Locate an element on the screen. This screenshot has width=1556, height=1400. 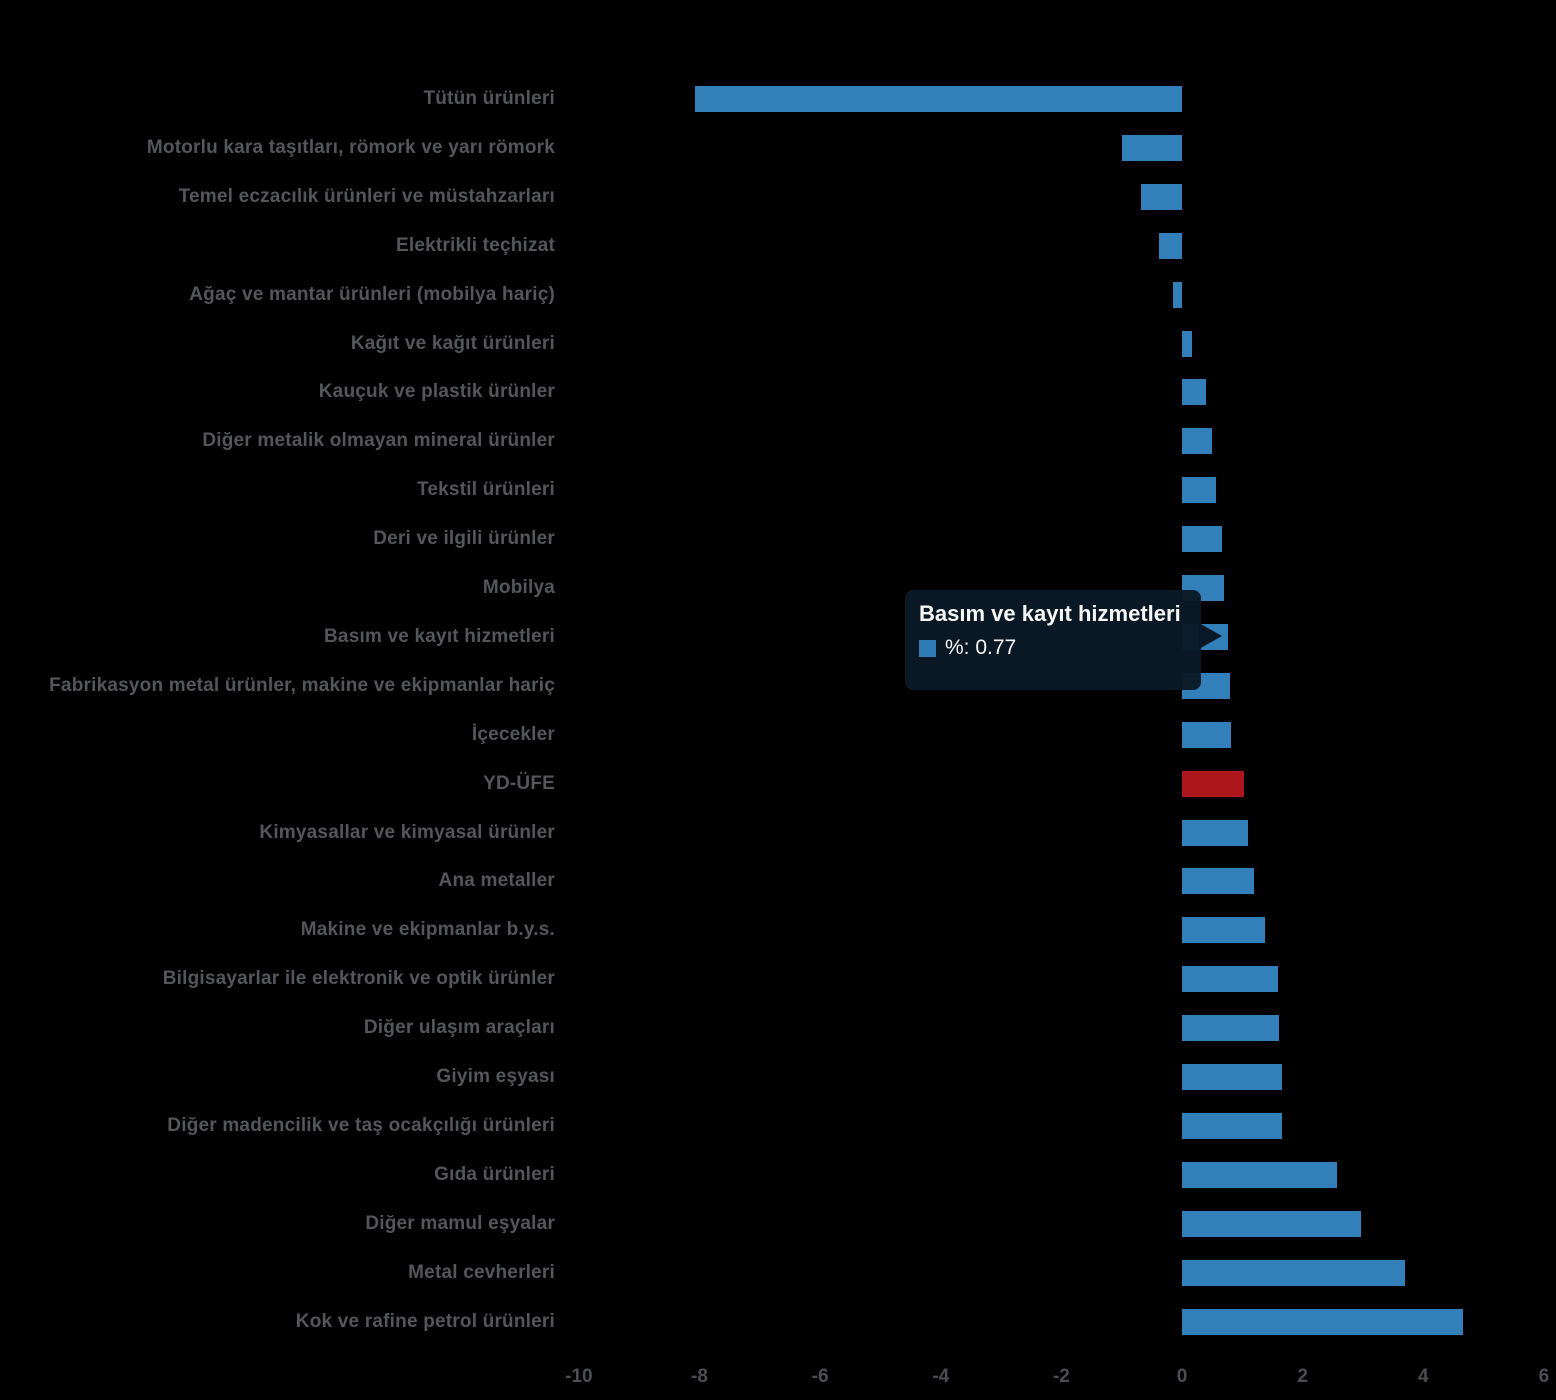
x-tick-label: 0 is located at coordinates (1182, 1376).